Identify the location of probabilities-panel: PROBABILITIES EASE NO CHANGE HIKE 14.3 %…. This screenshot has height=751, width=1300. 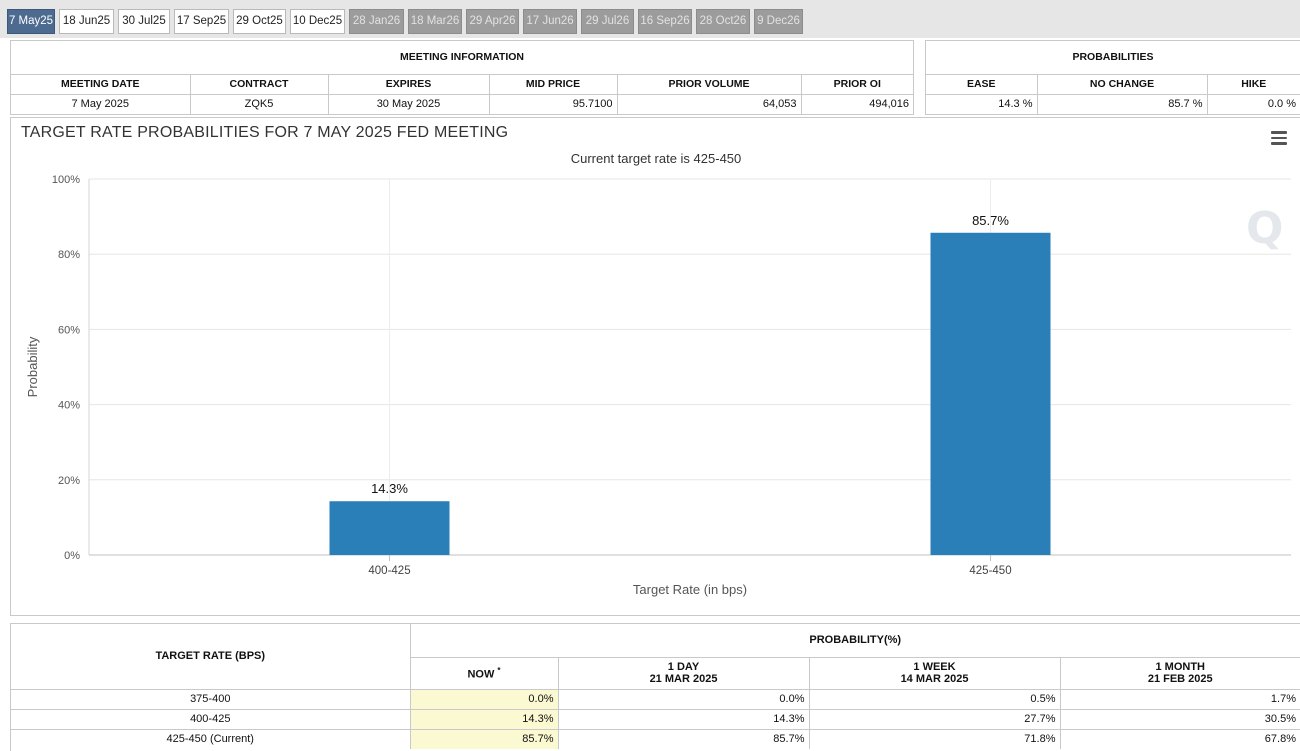
(1112, 77).